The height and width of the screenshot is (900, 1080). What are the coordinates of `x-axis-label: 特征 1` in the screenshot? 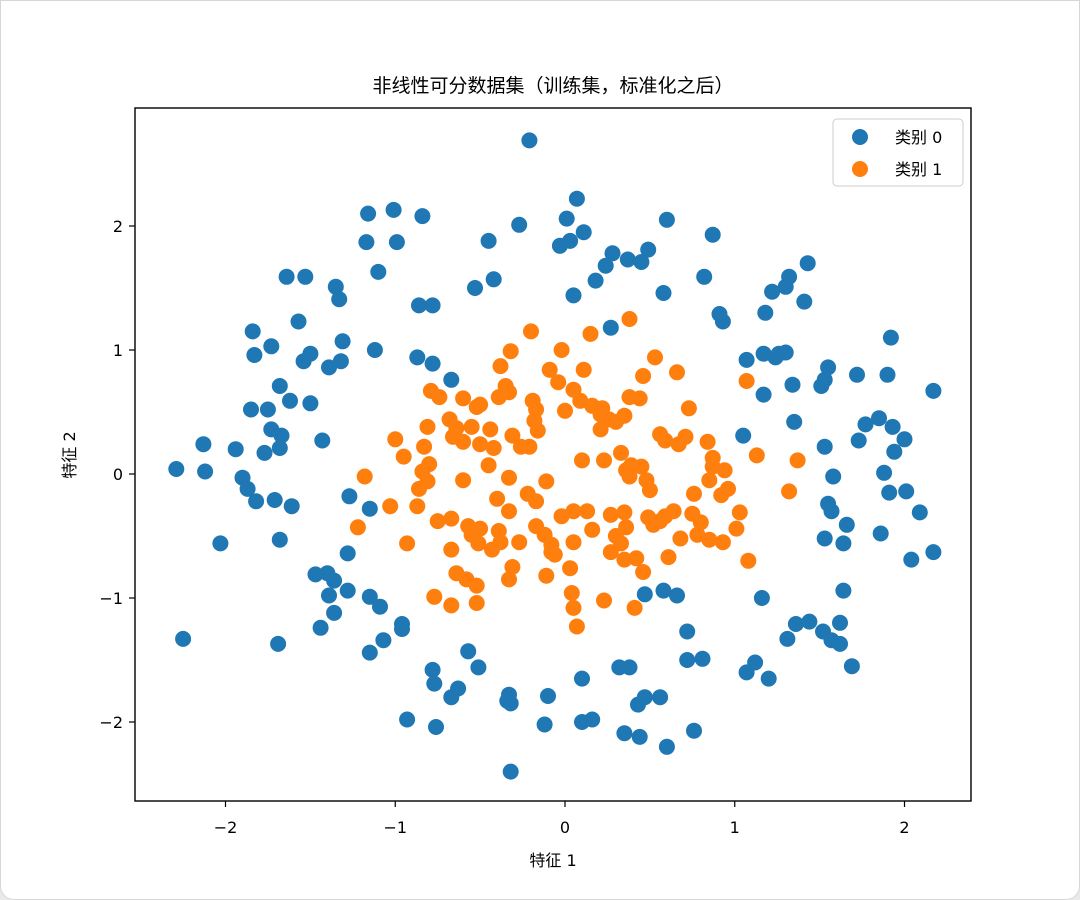 It's located at (552, 860).